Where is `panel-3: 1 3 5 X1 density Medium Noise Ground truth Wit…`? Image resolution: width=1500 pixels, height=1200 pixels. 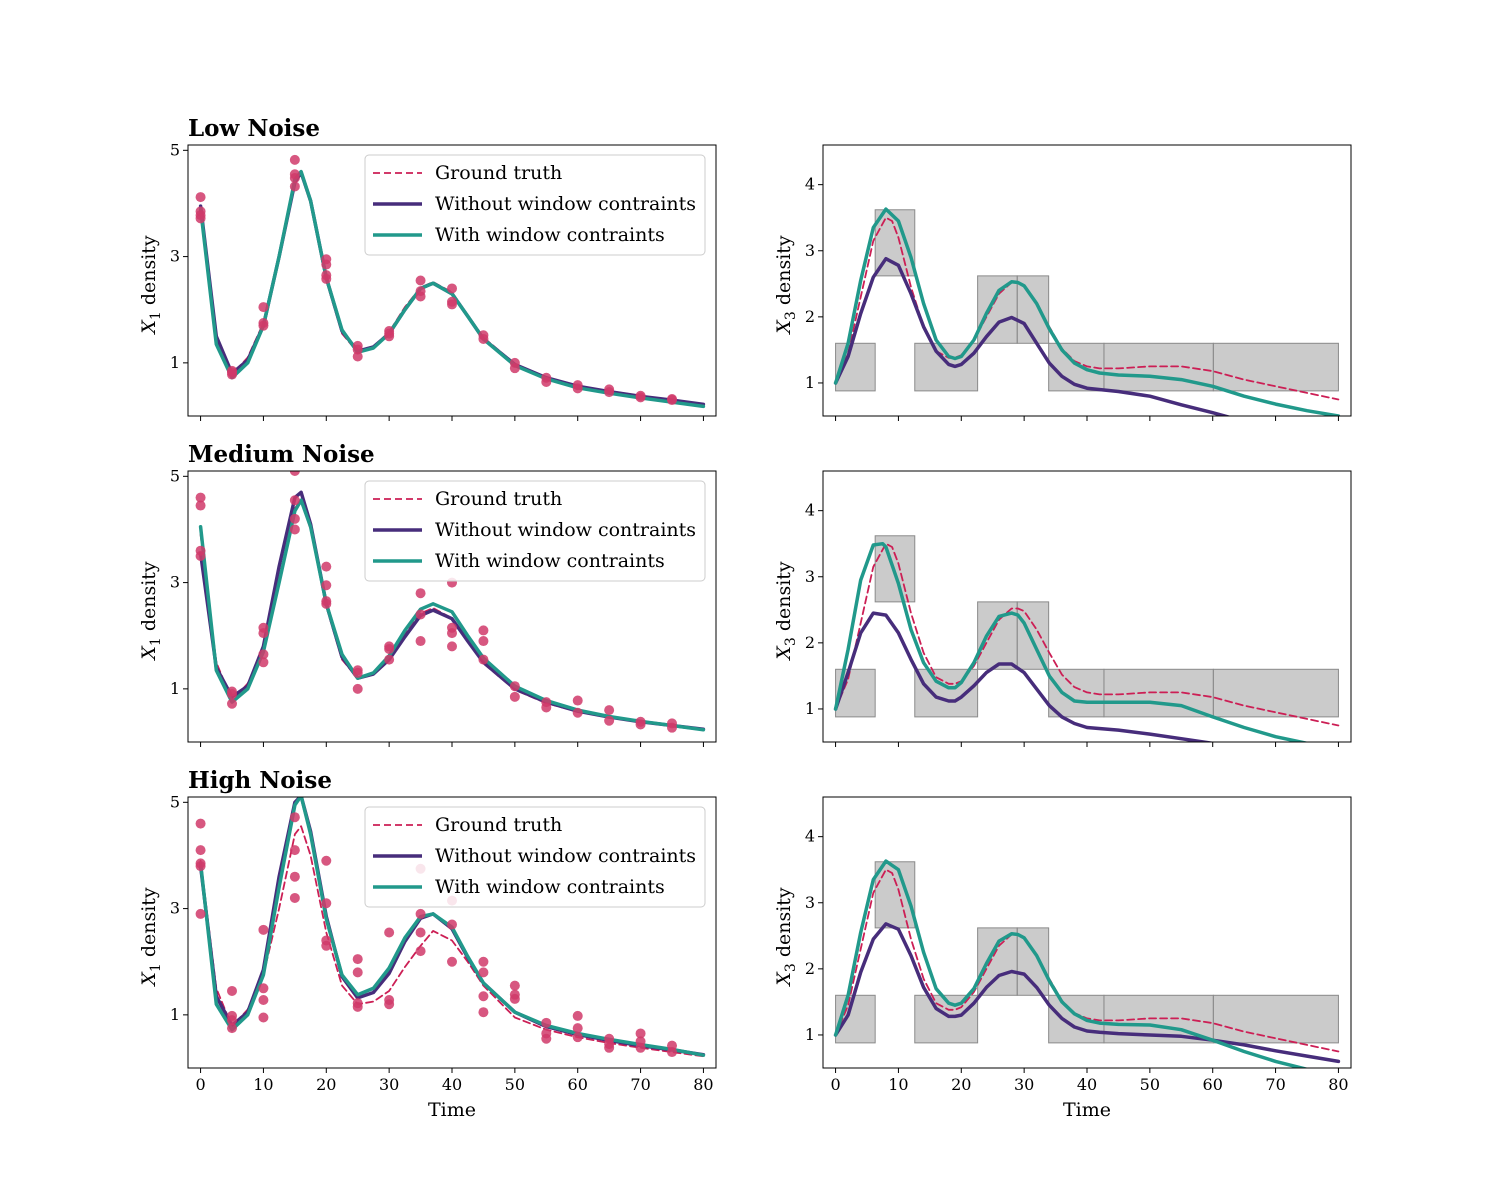 panel-3: 1 3 5 X1 density Medium Noise Ground truth Wit… is located at coordinates (427, 594).